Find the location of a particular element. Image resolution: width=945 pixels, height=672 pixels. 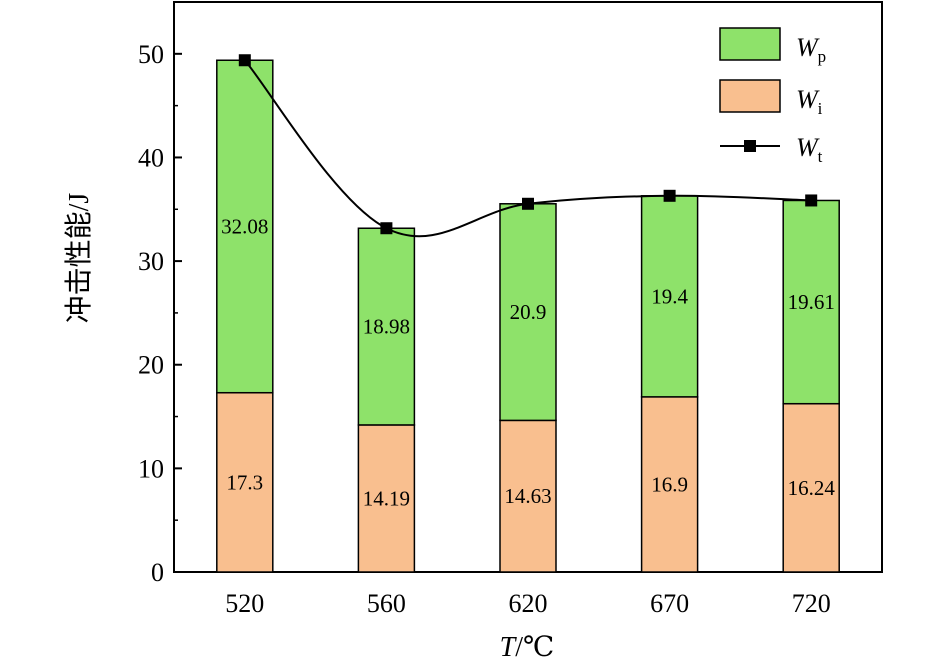

data-label-wp: 32.08 is located at coordinates (244, 226).